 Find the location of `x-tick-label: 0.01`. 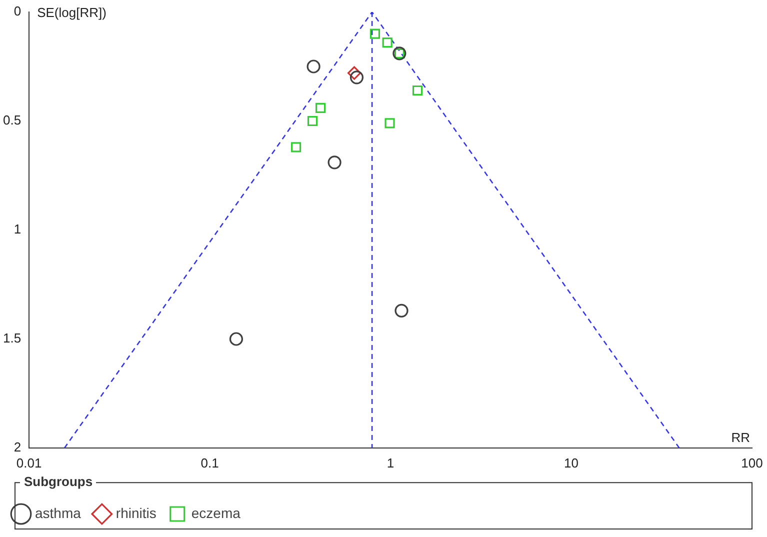

x-tick-label: 0.01 is located at coordinates (29, 462).